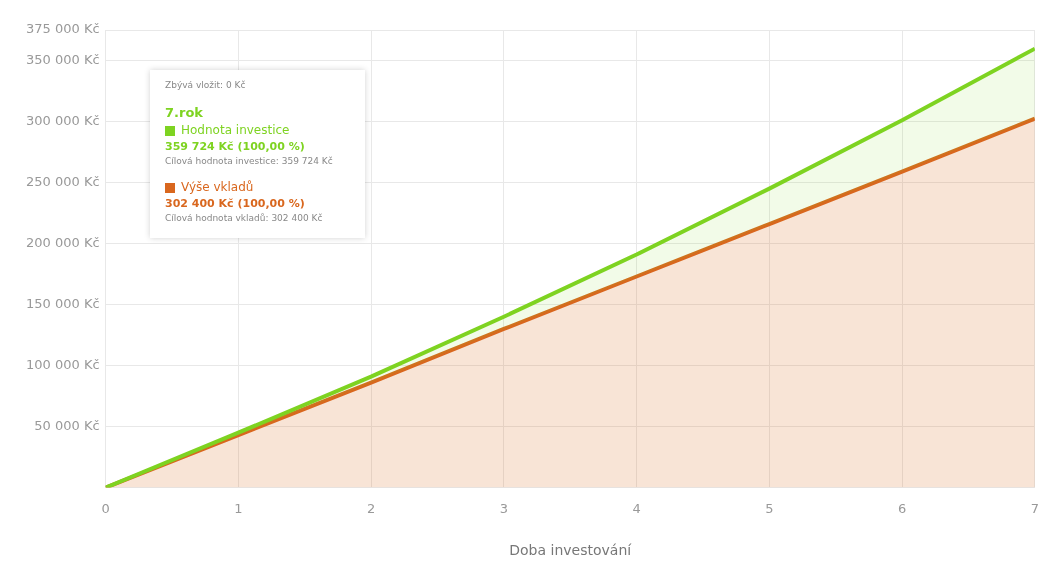  Describe the element at coordinates (371, 508) in the screenshot. I see `x-tick-label: 2` at that location.